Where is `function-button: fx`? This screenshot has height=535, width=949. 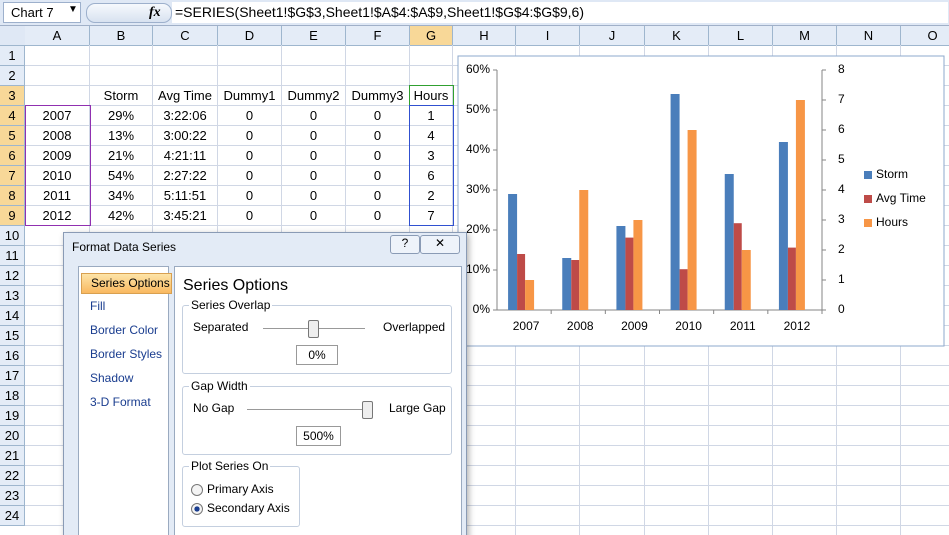
function-button: fx is located at coordinates (129, 13).